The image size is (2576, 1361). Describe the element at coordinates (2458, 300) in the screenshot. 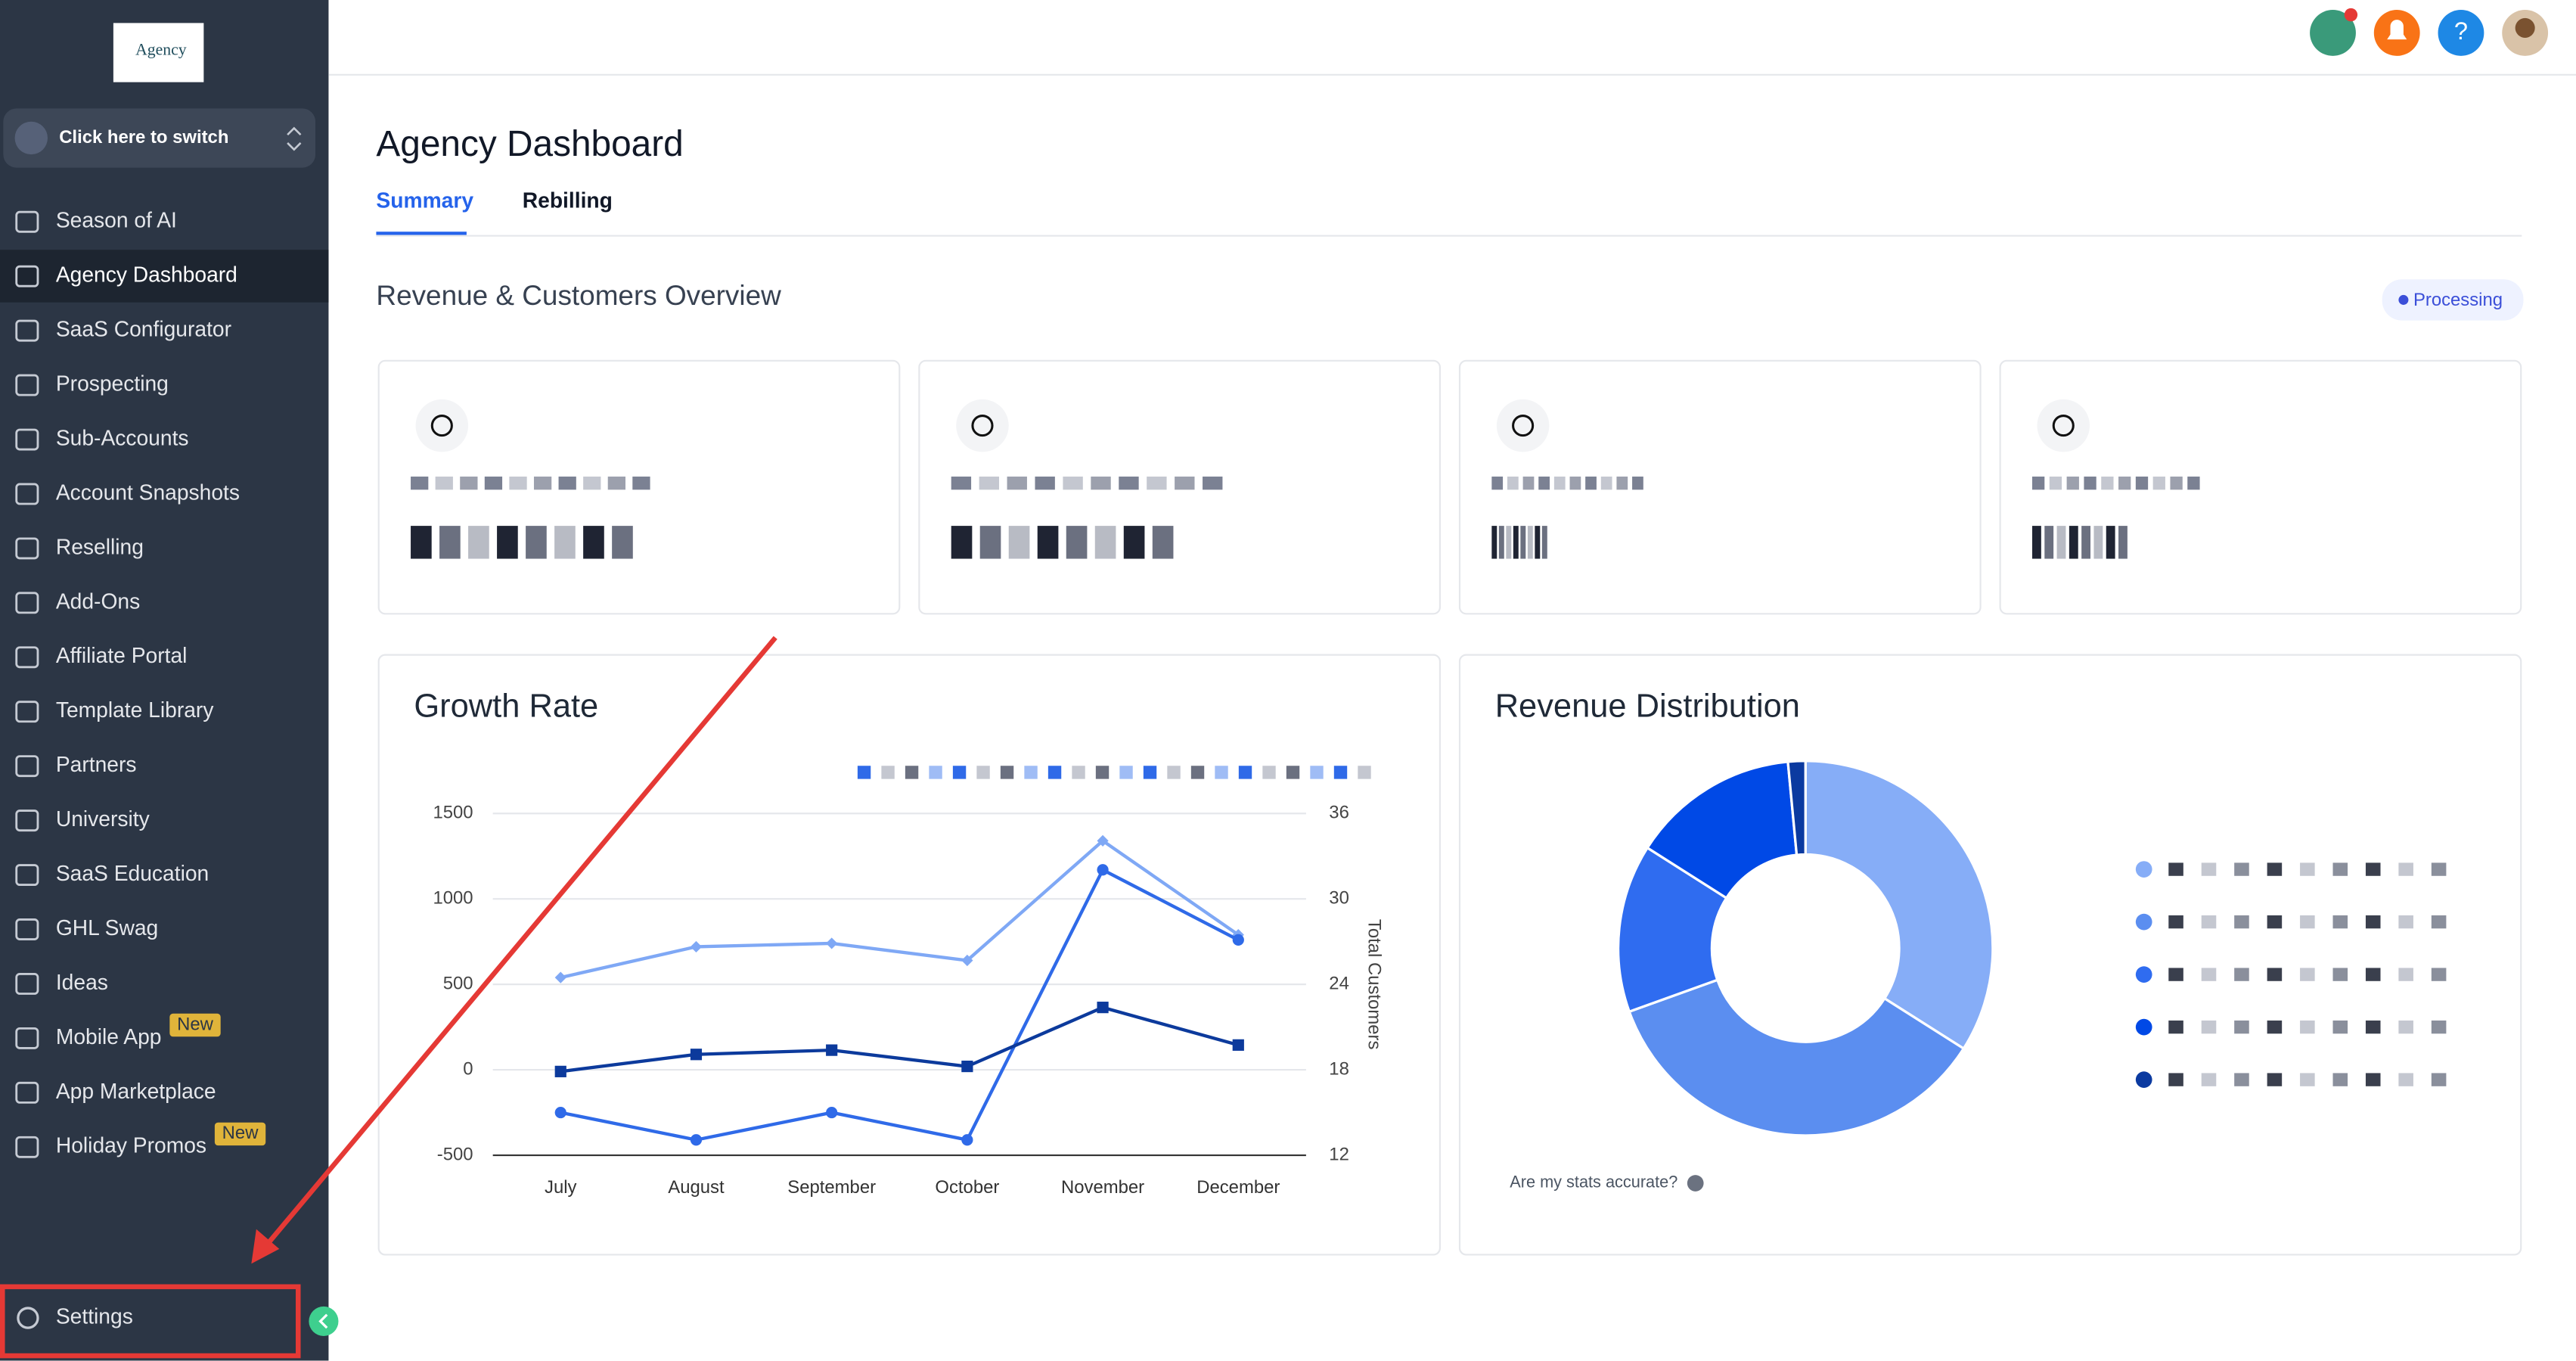

I see `status-label: Processing` at that location.